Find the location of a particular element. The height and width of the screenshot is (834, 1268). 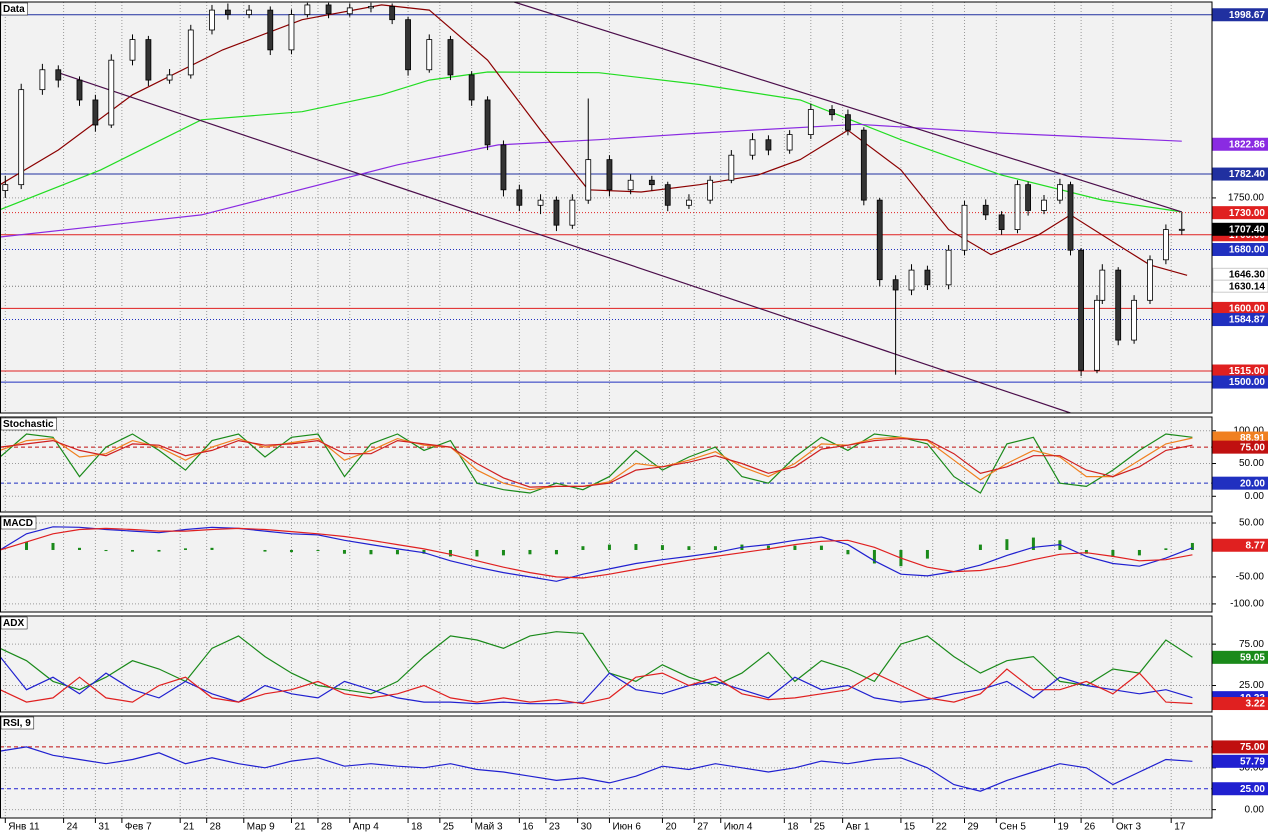

x-tick-label: 25 is located at coordinates (449, 827).